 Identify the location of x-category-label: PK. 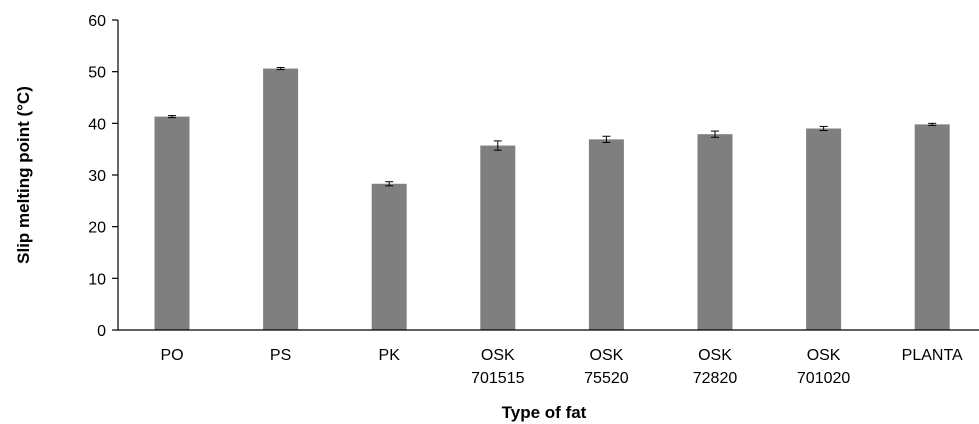
(390, 355).